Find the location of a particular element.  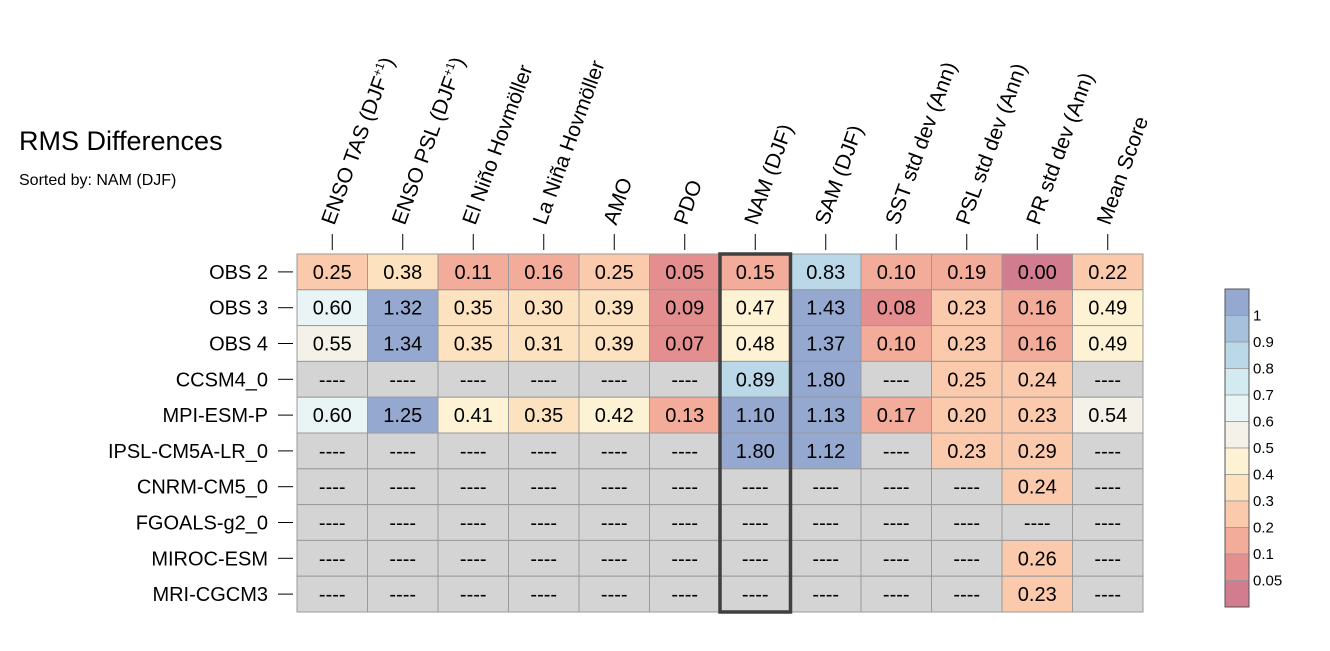

column-label: La Niña Hovmöller is located at coordinates (569, 143).